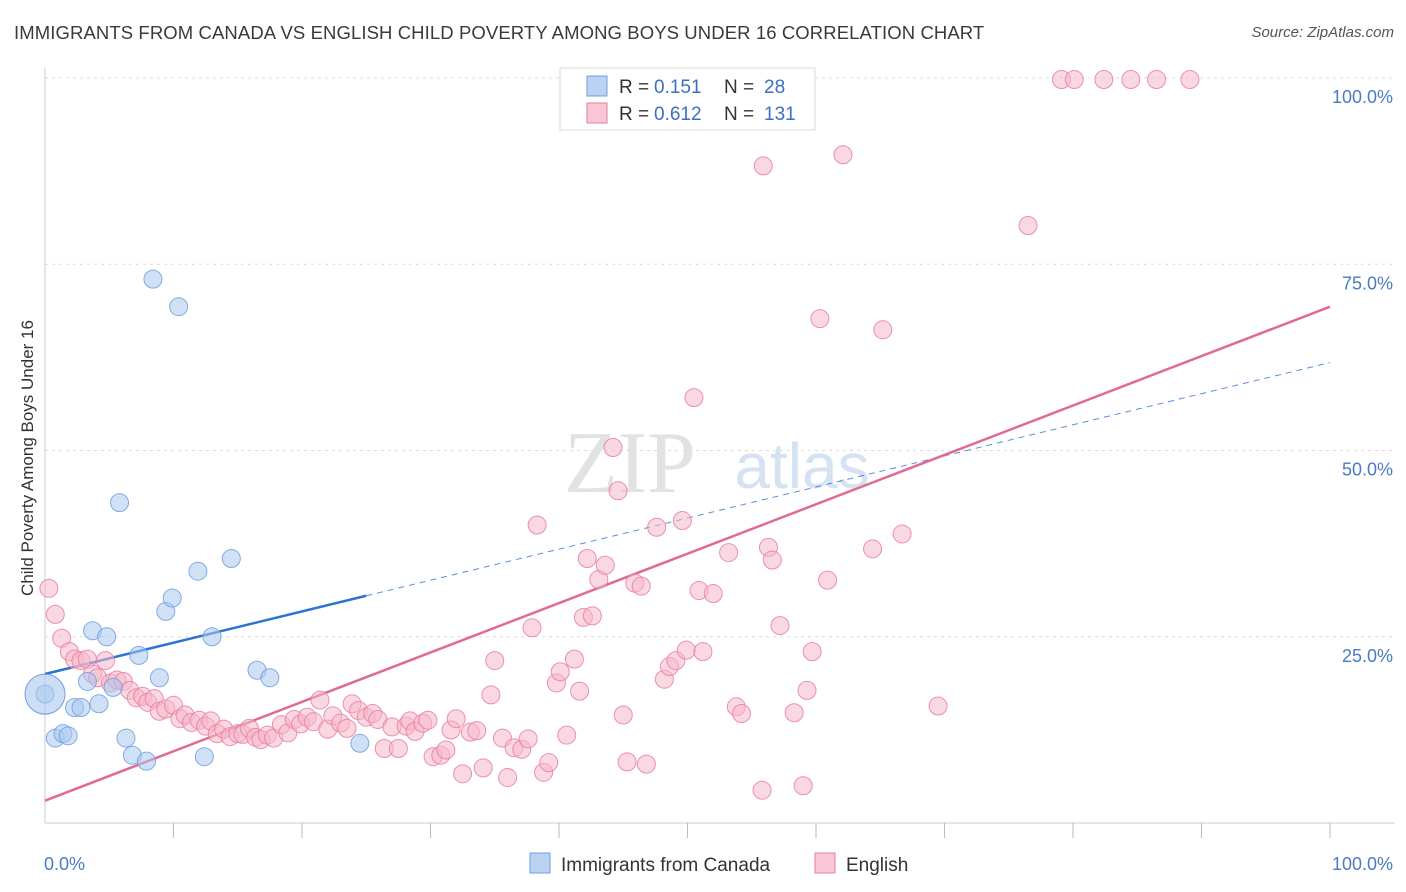 Image resolution: width=1406 pixels, height=892 pixels. What do you see at coordinates (717, 463) in the screenshot?
I see `watermark: ZIP atlas` at bounding box center [717, 463].